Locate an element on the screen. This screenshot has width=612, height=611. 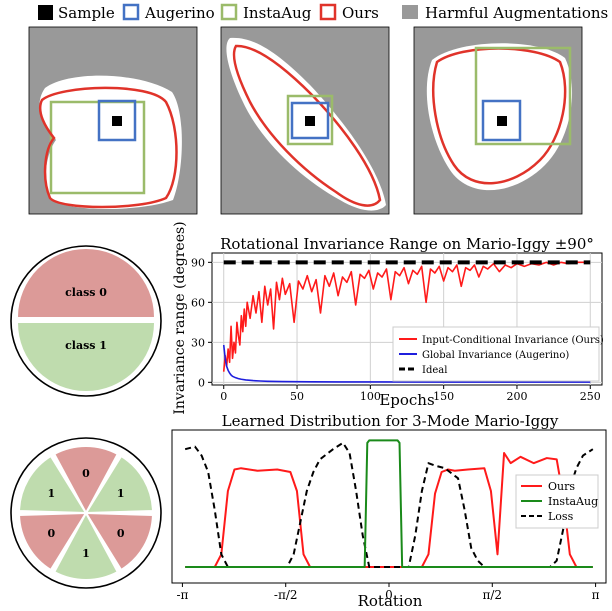
chart2-xtick-label-4: π is located at coordinates (596, 595).